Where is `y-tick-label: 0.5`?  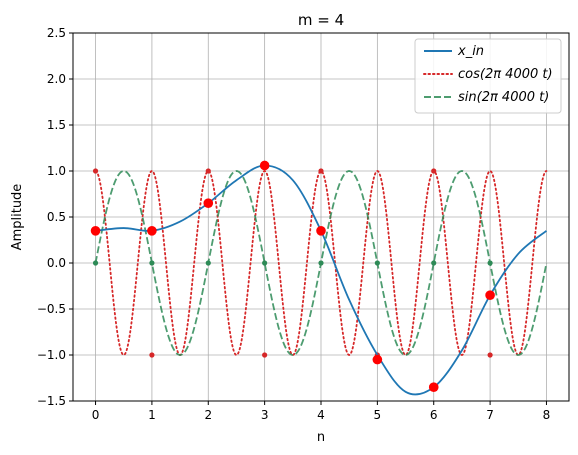 y-tick-label: 0.5 is located at coordinates (56, 217).